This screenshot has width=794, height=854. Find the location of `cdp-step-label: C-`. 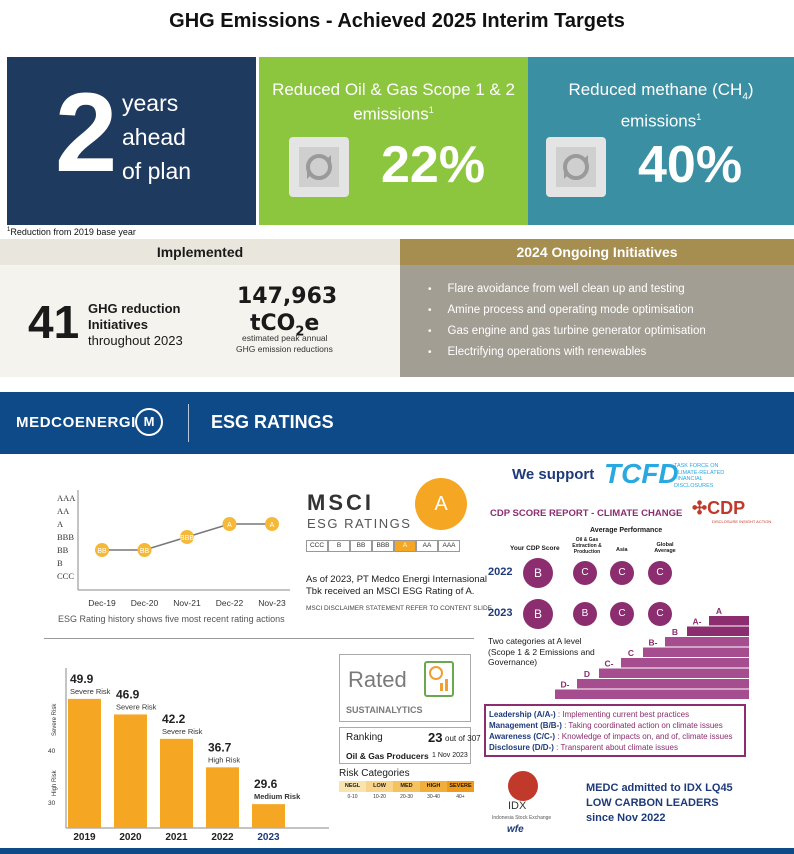

cdp-step-label: C- is located at coordinates (609, 664).